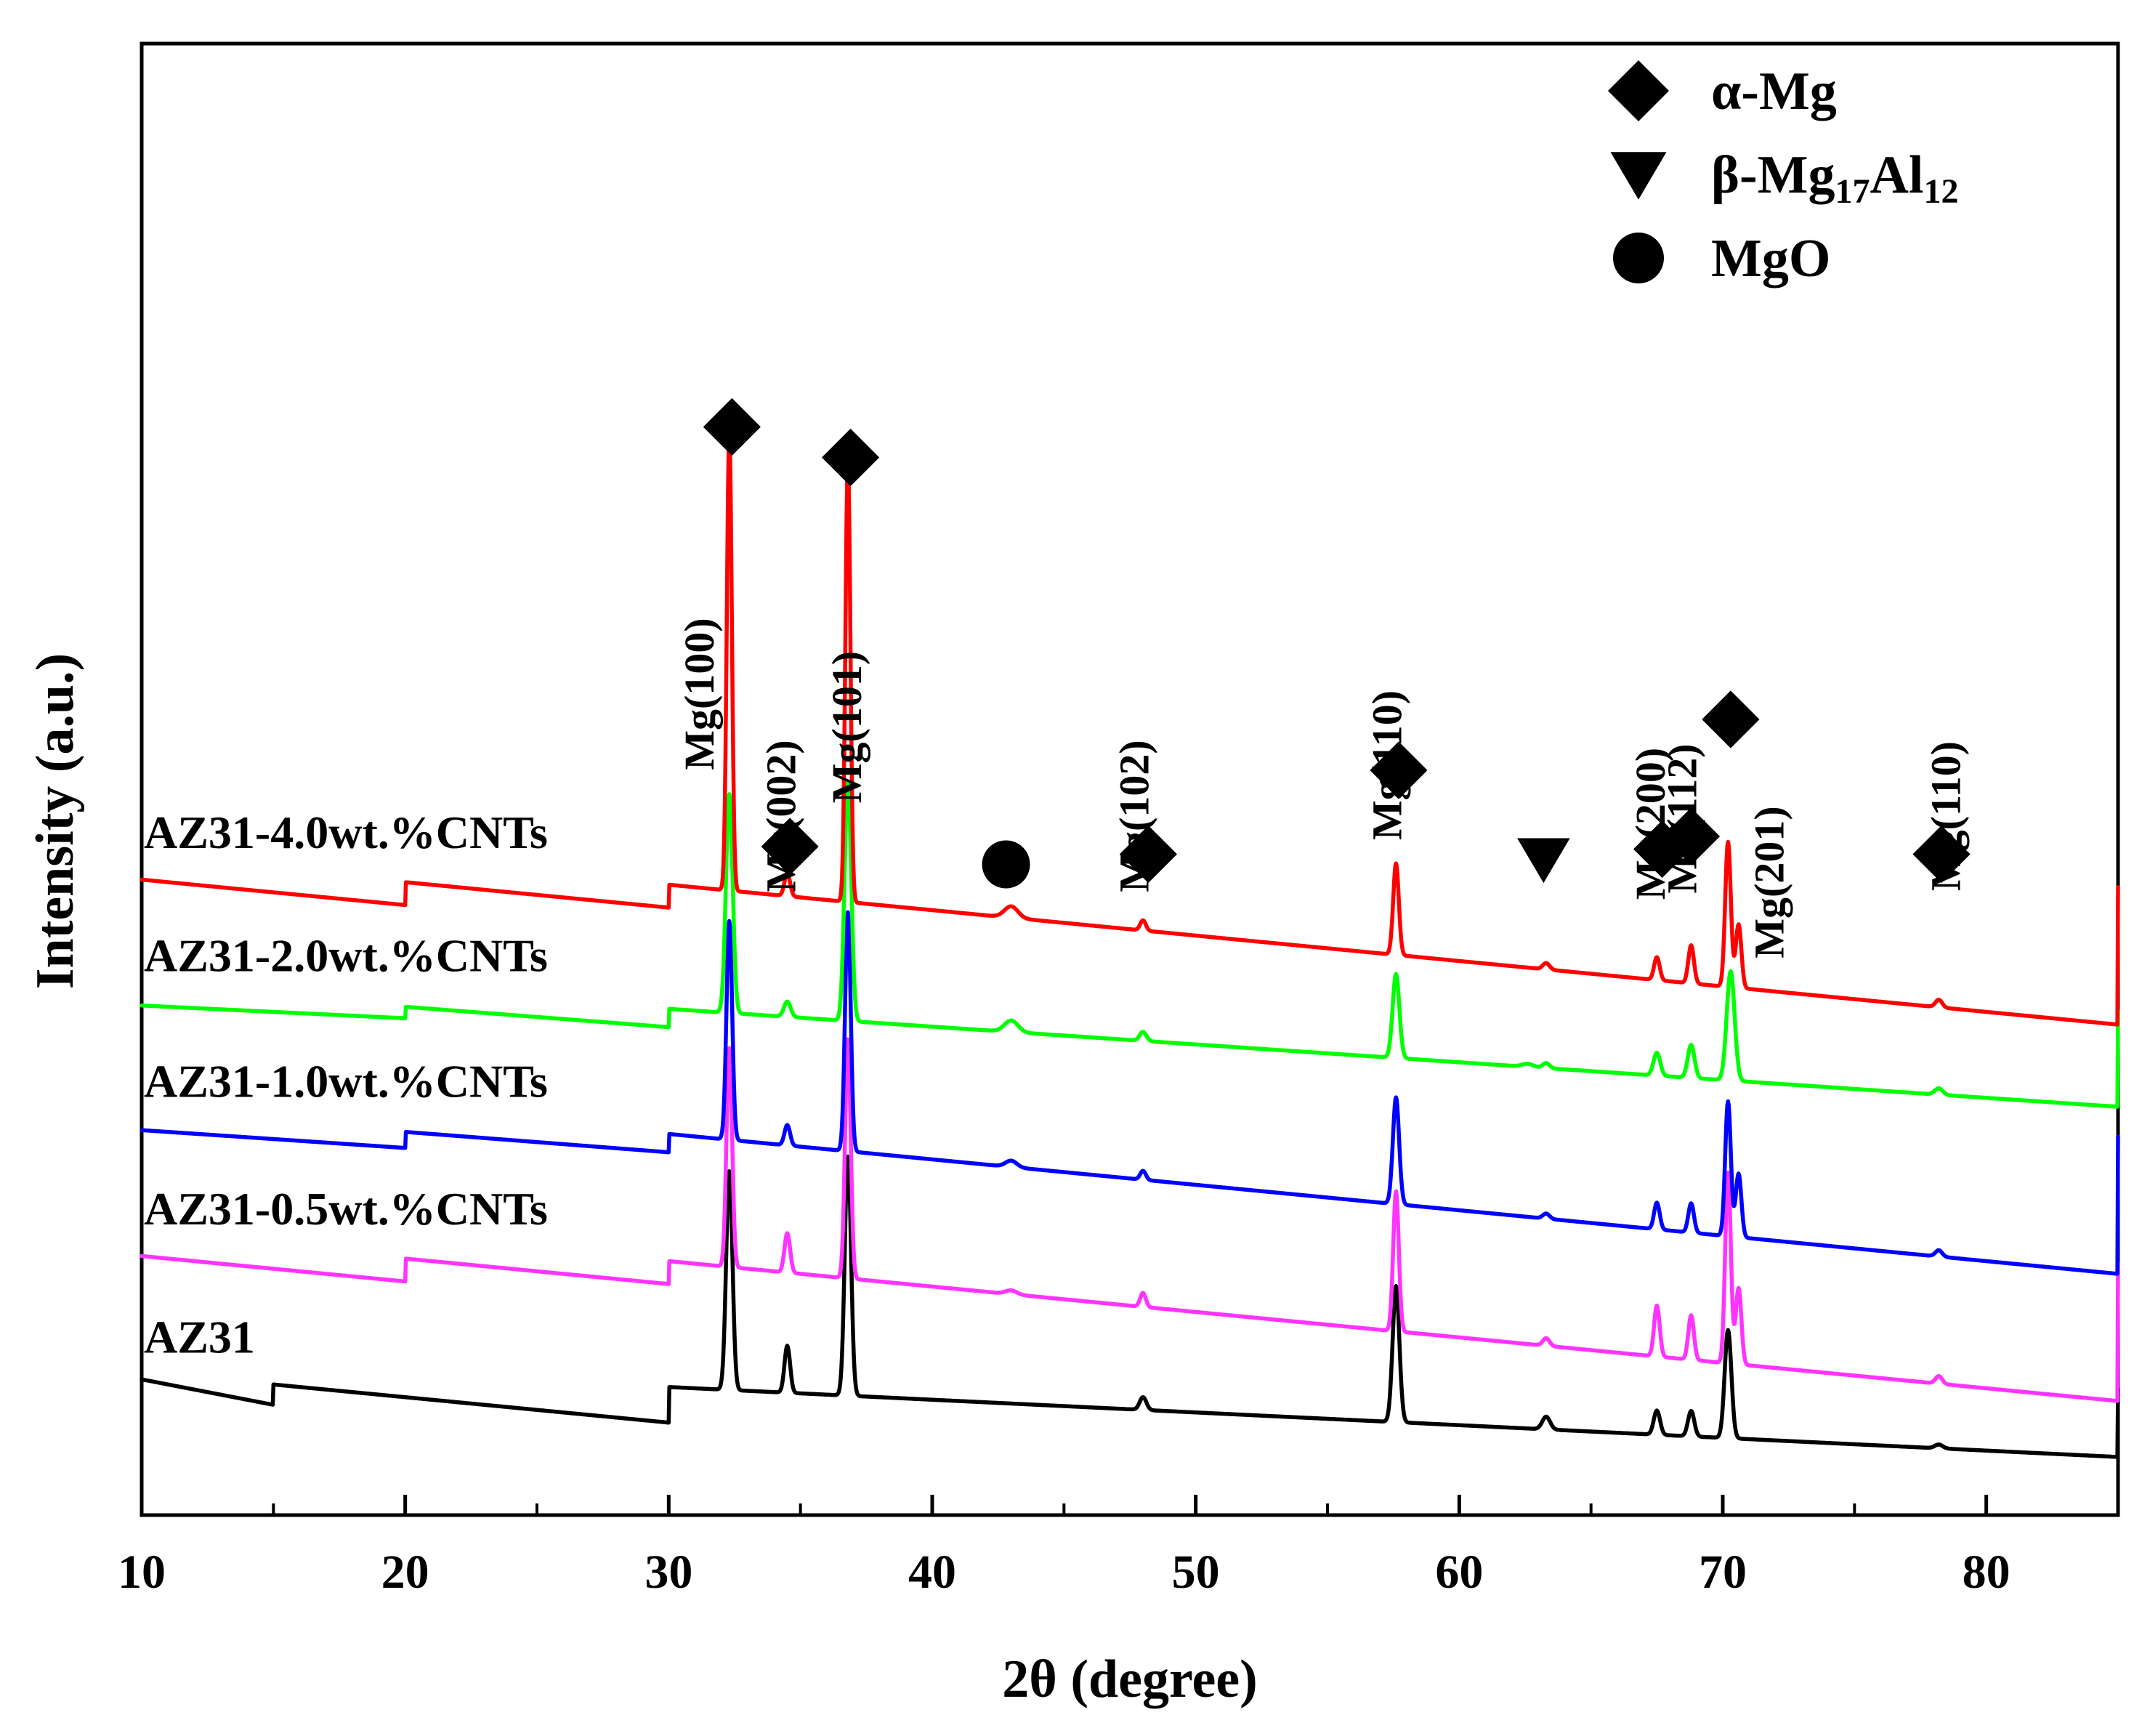 The image size is (2150, 1736). What do you see at coordinates (1006, 864) in the screenshot?
I see `circle-phase-marker` at bounding box center [1006, 864].